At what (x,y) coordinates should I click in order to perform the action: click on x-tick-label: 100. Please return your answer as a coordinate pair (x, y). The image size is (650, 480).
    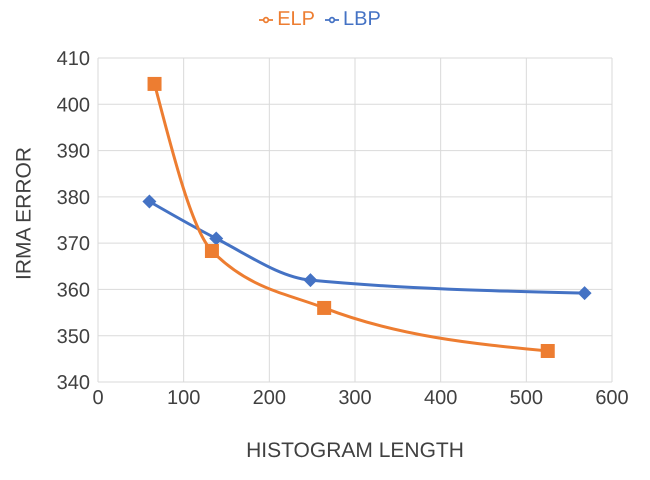
    Looking at the image, I should click on (183, 398).